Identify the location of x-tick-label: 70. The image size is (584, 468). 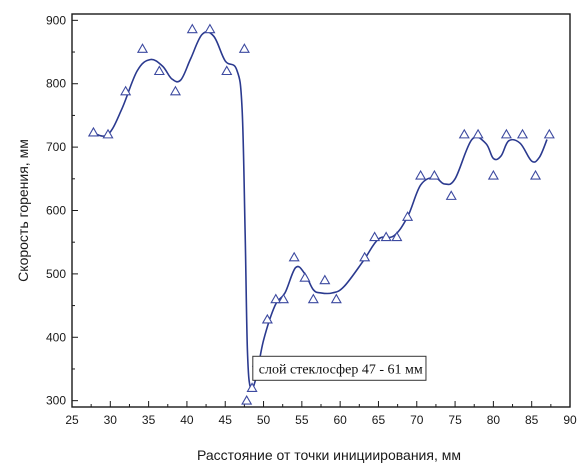
(417, 420).